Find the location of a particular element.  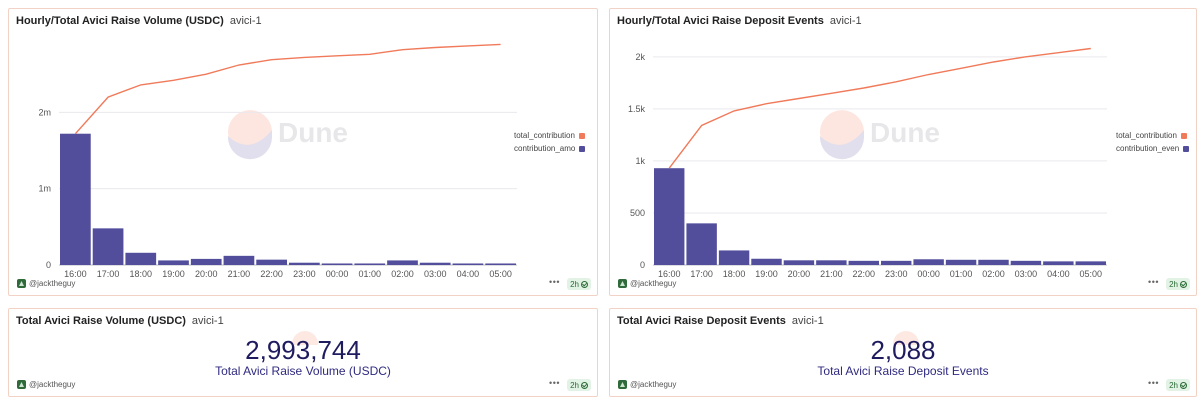

volume-chart-legend: total_contribution contribution_amo is located at coordinates (550, 142).